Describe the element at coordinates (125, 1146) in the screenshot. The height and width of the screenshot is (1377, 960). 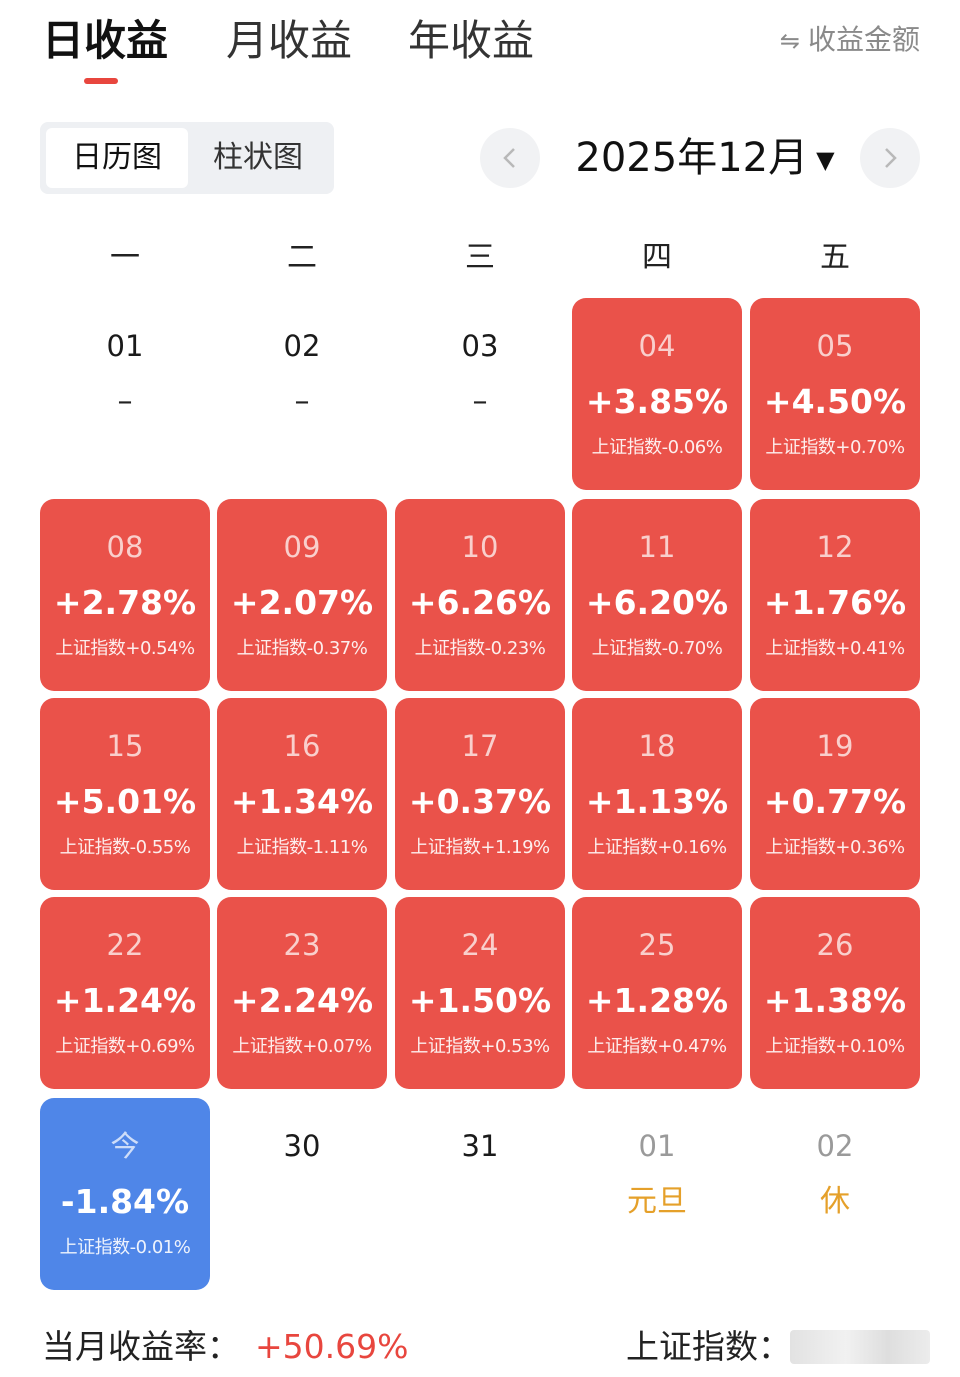
I see `day-date: 今` at that location.